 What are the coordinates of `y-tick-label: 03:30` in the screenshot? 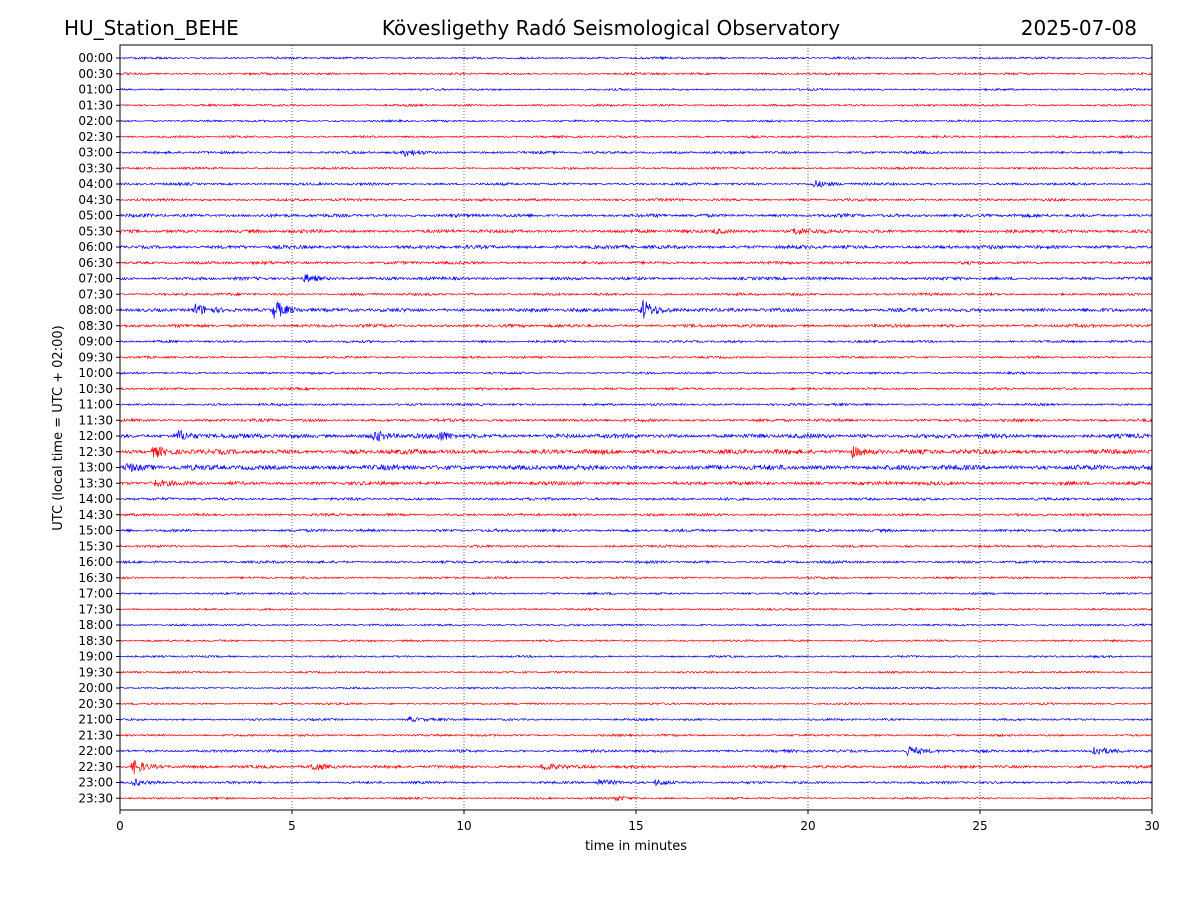 It's located at (95, 168).